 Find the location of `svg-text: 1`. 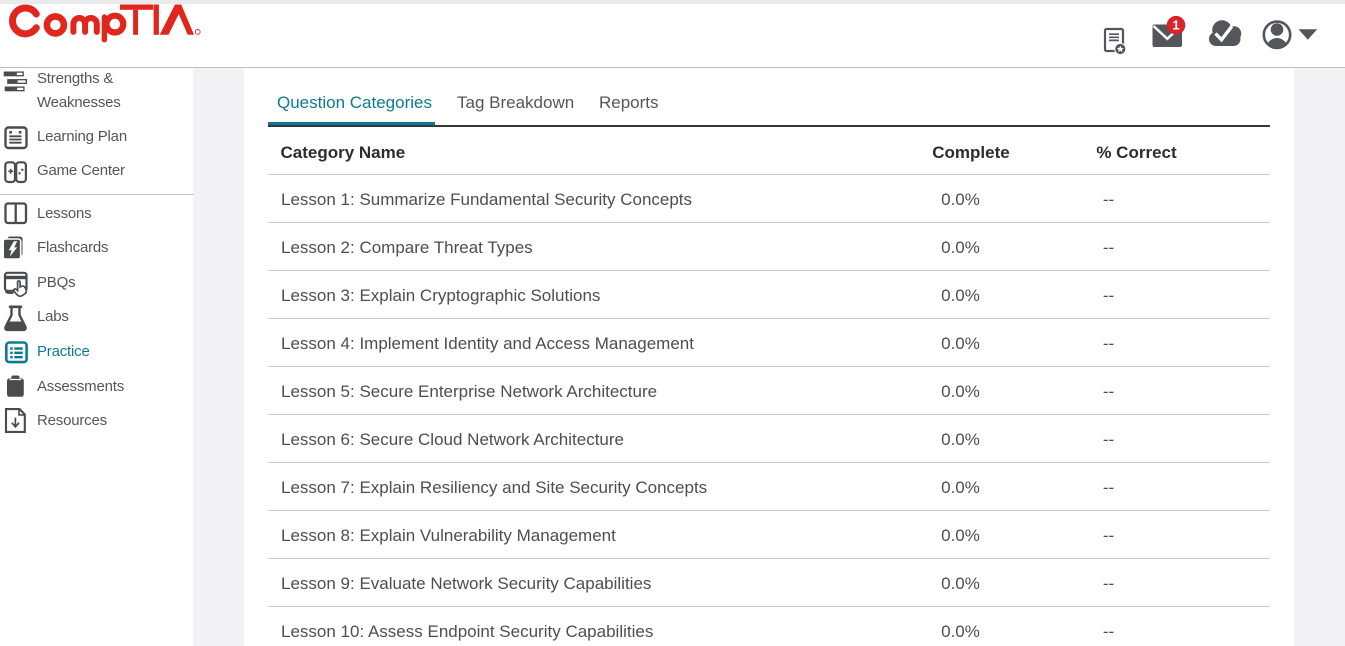

svg-text: 1 is located at coordinates (1175, 25).